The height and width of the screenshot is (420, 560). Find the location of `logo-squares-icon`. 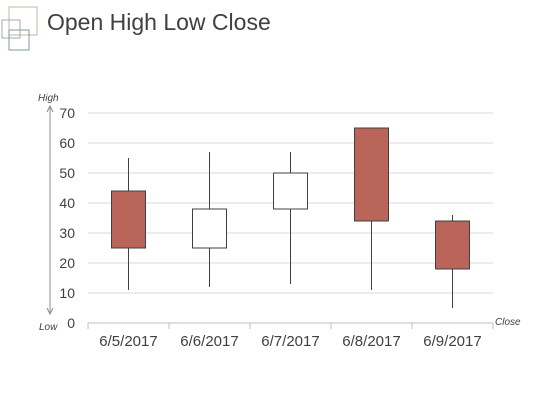

logo-squares-icon is located at coordinates (19, 28).